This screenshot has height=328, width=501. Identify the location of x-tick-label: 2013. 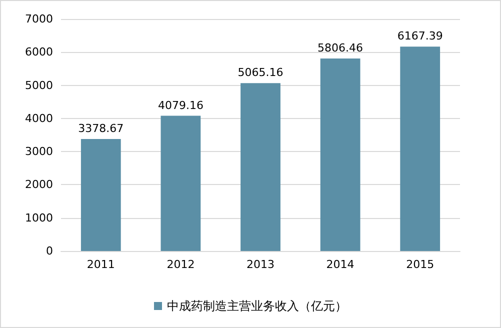
(260, 264).